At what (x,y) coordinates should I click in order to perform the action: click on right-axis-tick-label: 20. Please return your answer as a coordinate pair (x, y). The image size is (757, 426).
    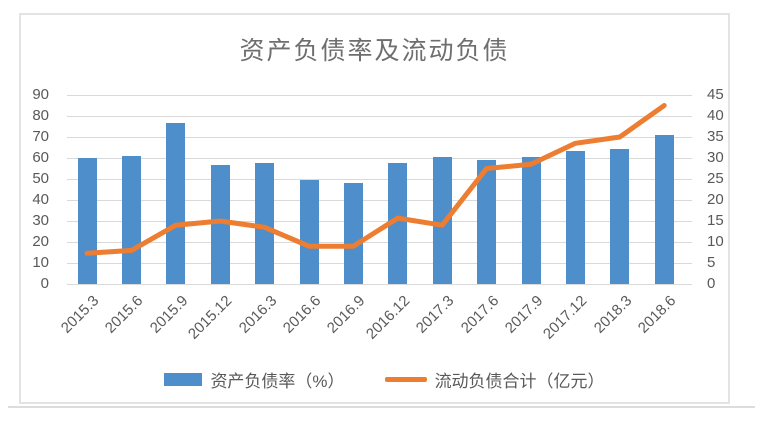
    Looking at the image, I should click on (715, 199).